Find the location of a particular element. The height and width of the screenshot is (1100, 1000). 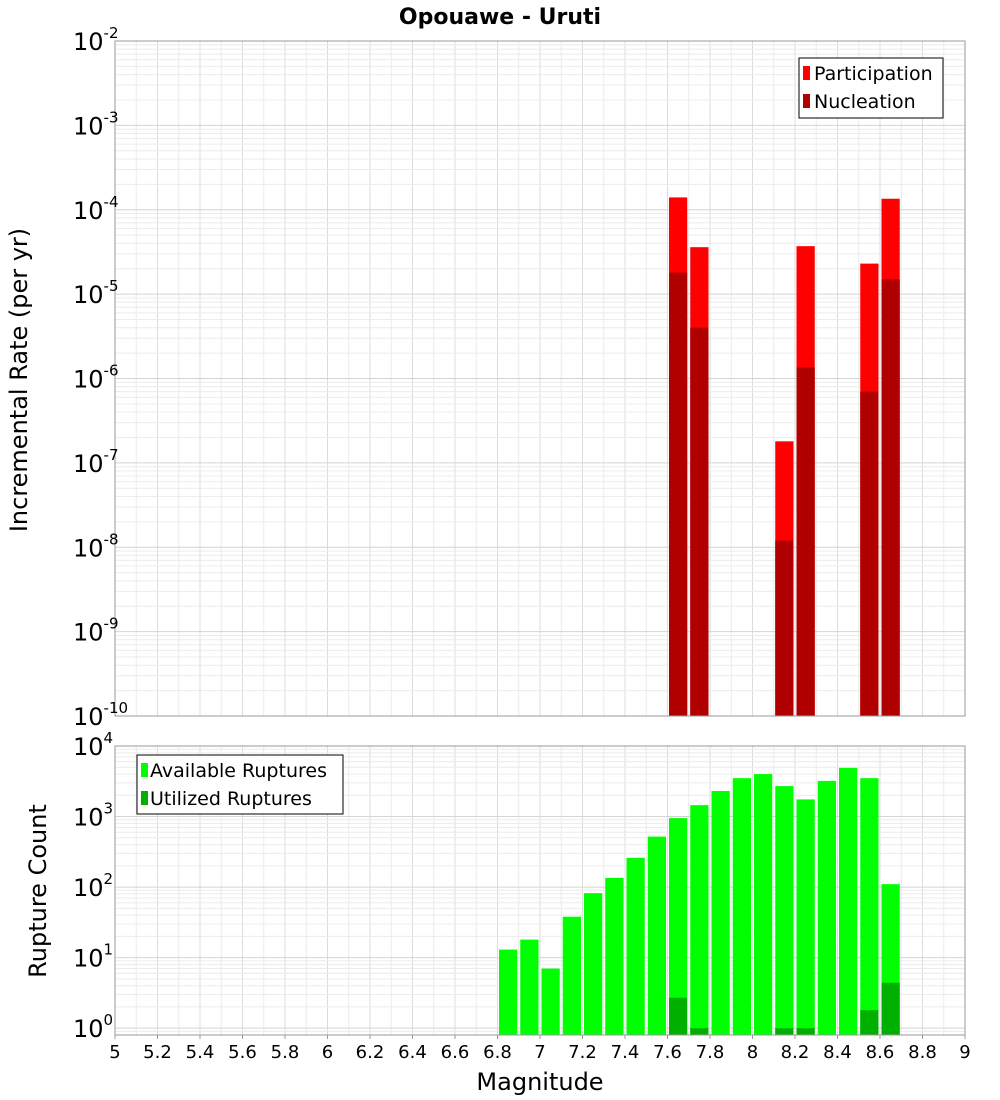

y-tick-exponent: 1 is located at coordinates (109, 950).